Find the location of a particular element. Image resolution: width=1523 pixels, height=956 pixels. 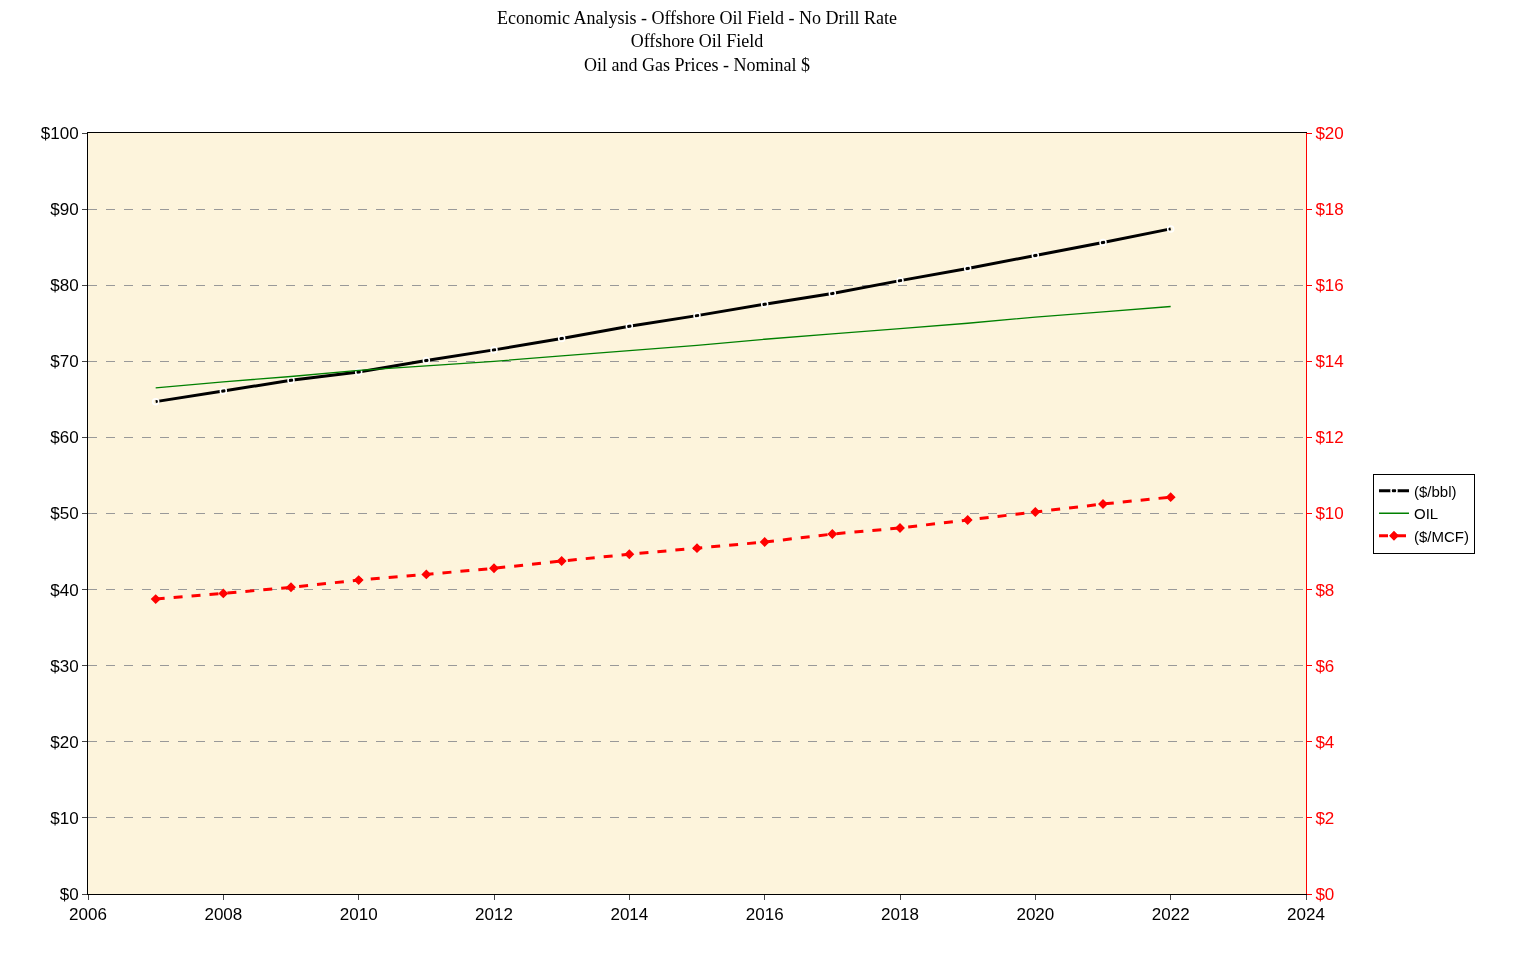

y-tick-label: $10 is located at coordinates (64, 818).